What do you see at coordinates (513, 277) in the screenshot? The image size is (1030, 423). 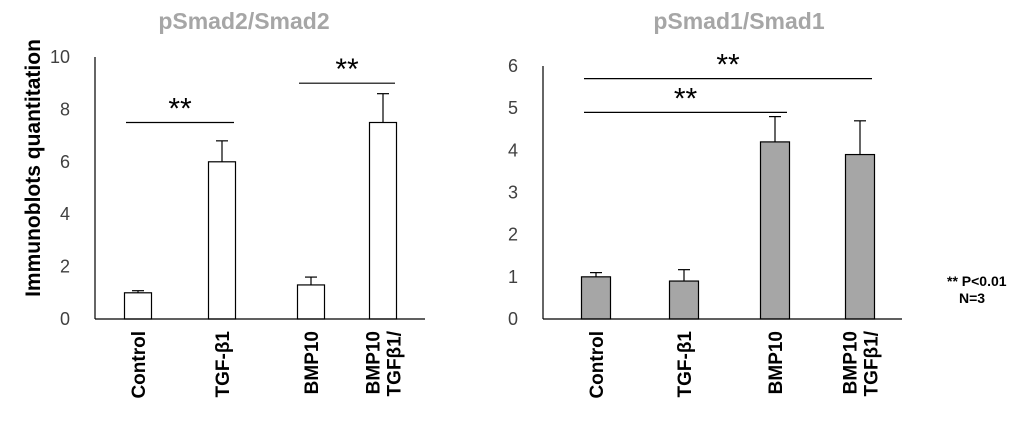 I see `y-tick-label: 1` at bounding box center [513, 277].